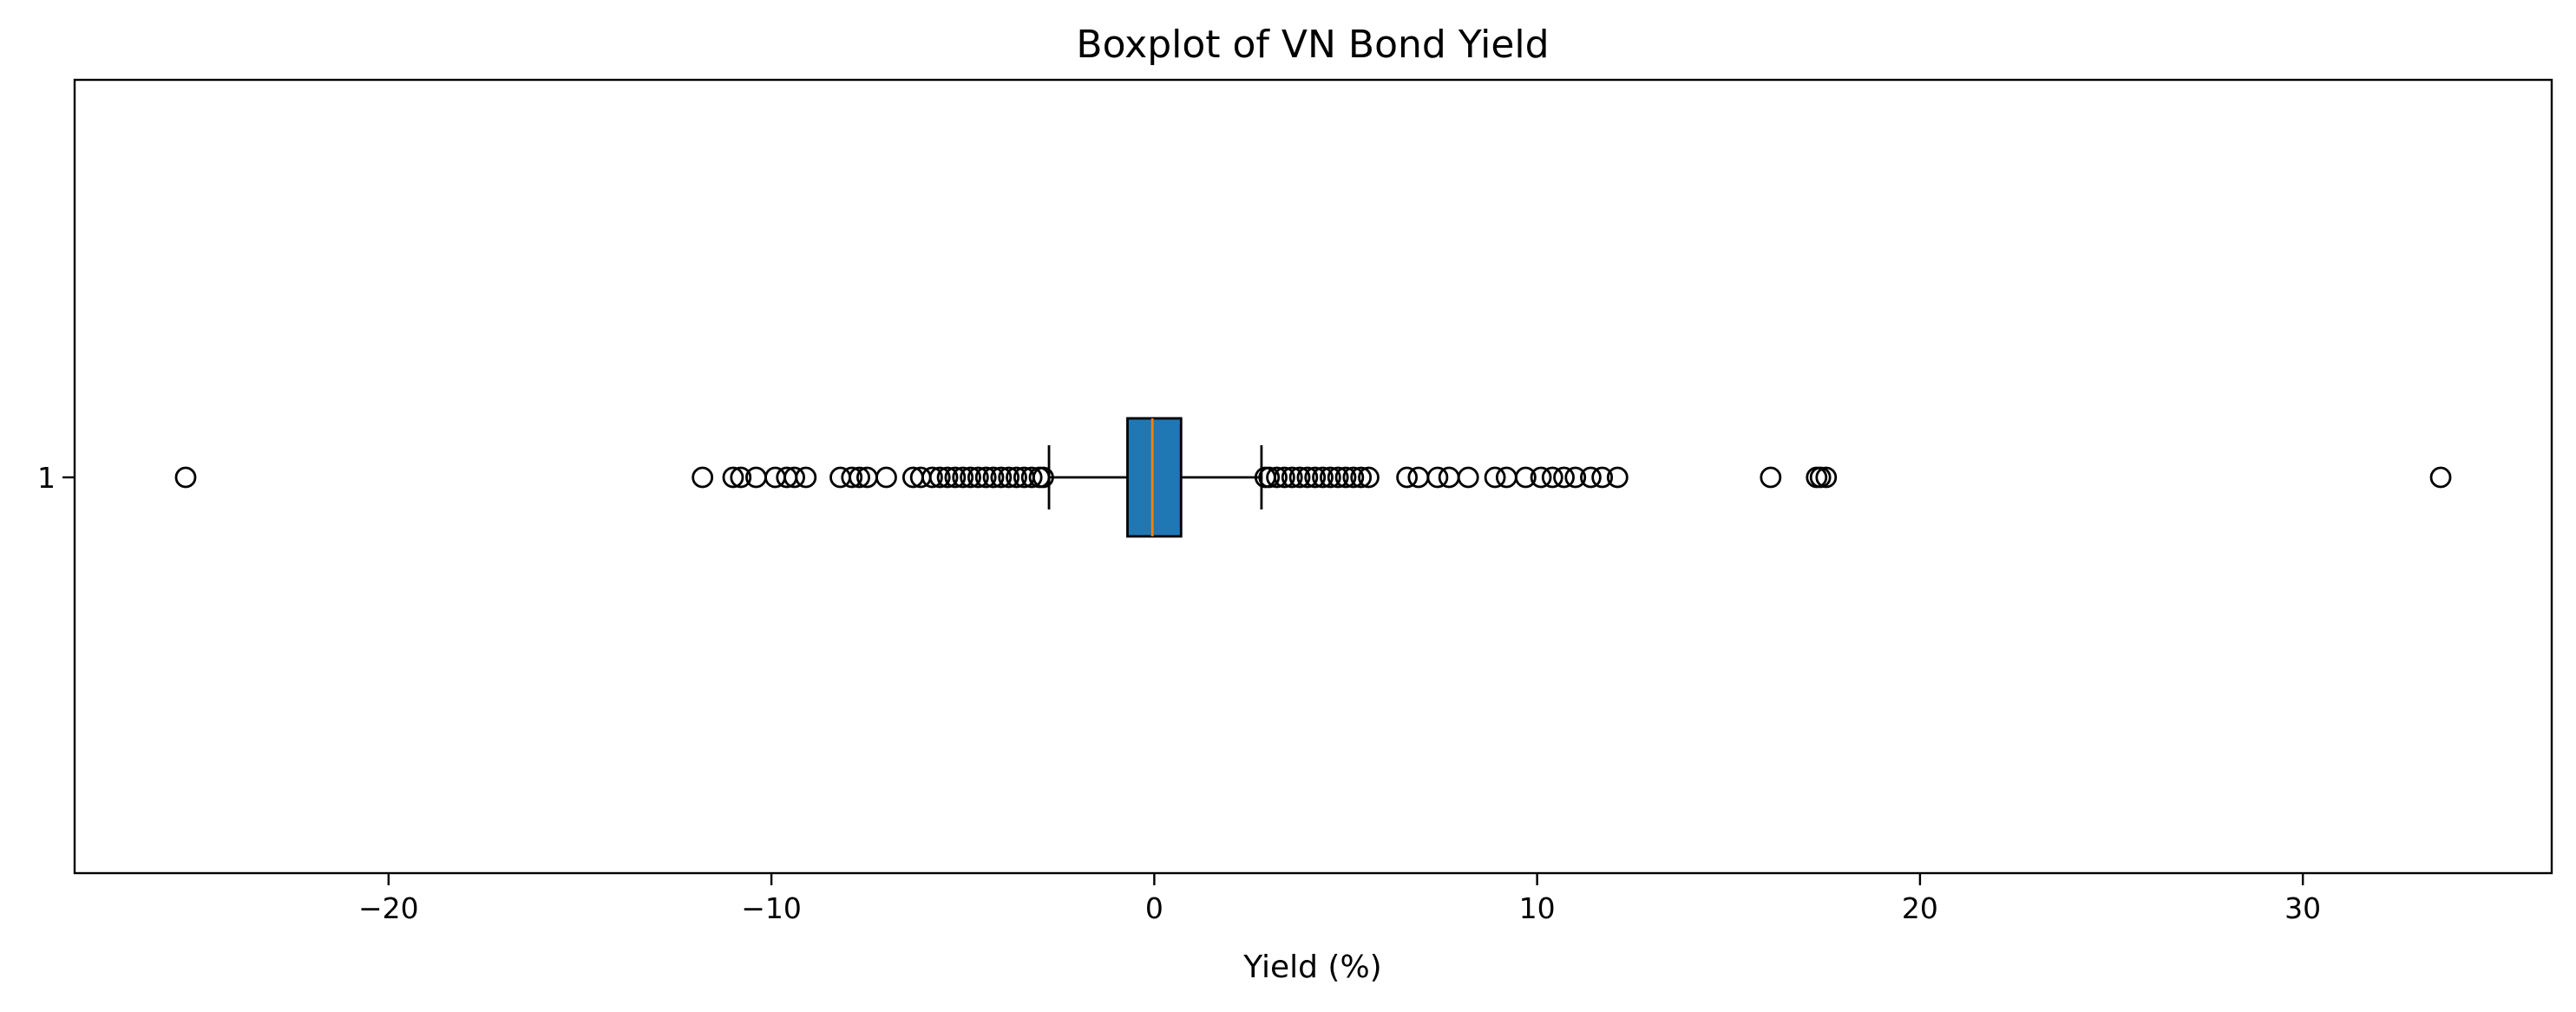 Image resolution: width=2576 pixels, height=1012 pixels. I want to click on y-tick-label: 1, so click(46, 478).